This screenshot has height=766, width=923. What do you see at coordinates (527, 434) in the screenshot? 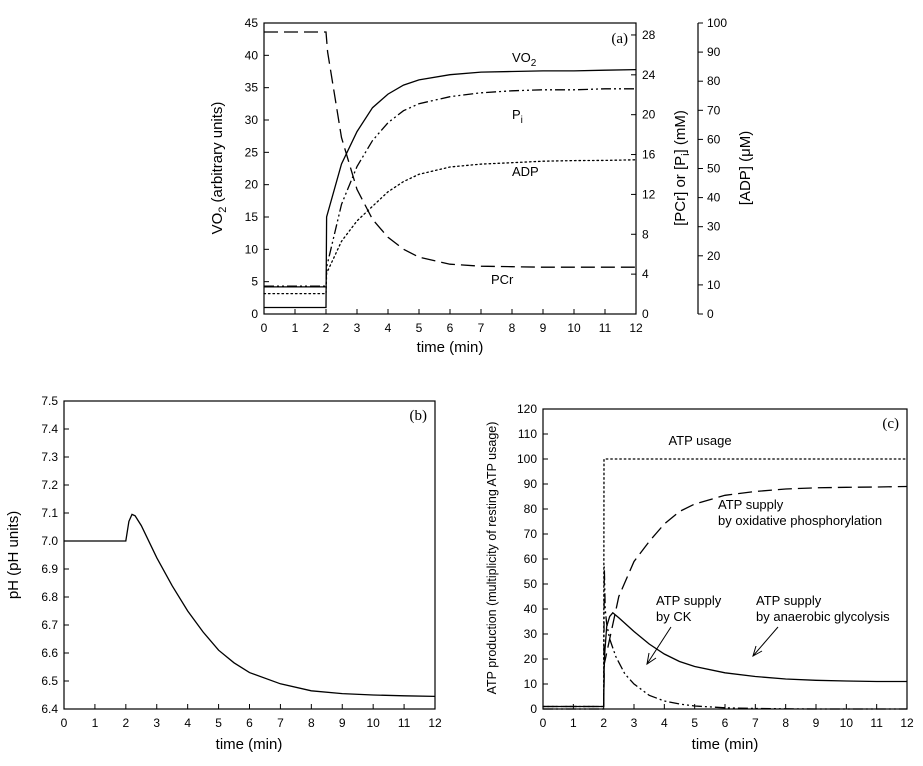
I see `y-tick-label: 110` at bounding box center [527, 434].